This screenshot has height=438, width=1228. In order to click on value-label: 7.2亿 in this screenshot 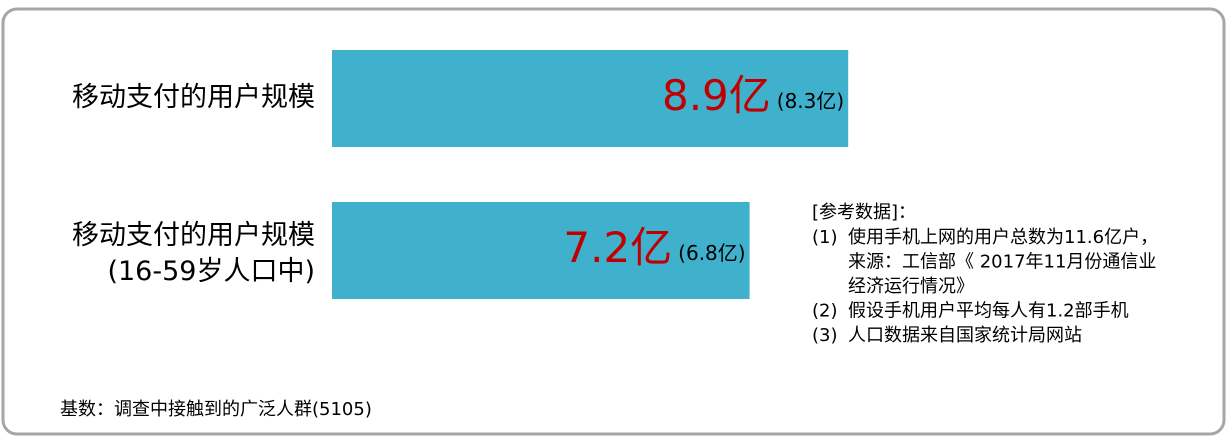, I will do `click(617, 247)`.